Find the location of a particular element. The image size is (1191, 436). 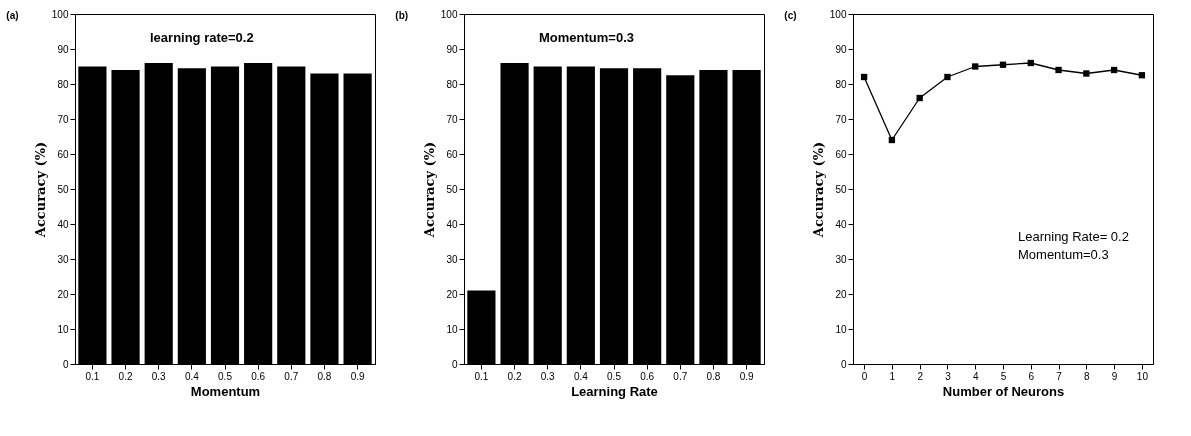

x-tick-label: 8 is located at coordinates (1087, 376).